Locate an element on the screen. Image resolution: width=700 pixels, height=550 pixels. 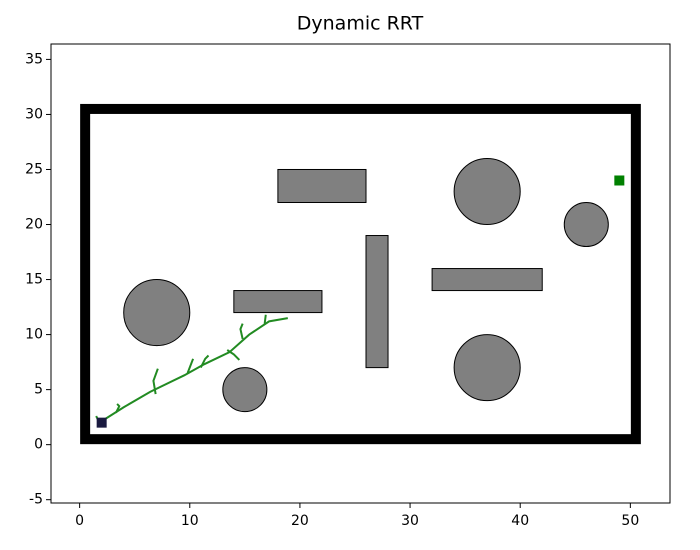
y-tick-label: -5 is located at coordinates (36, 500).